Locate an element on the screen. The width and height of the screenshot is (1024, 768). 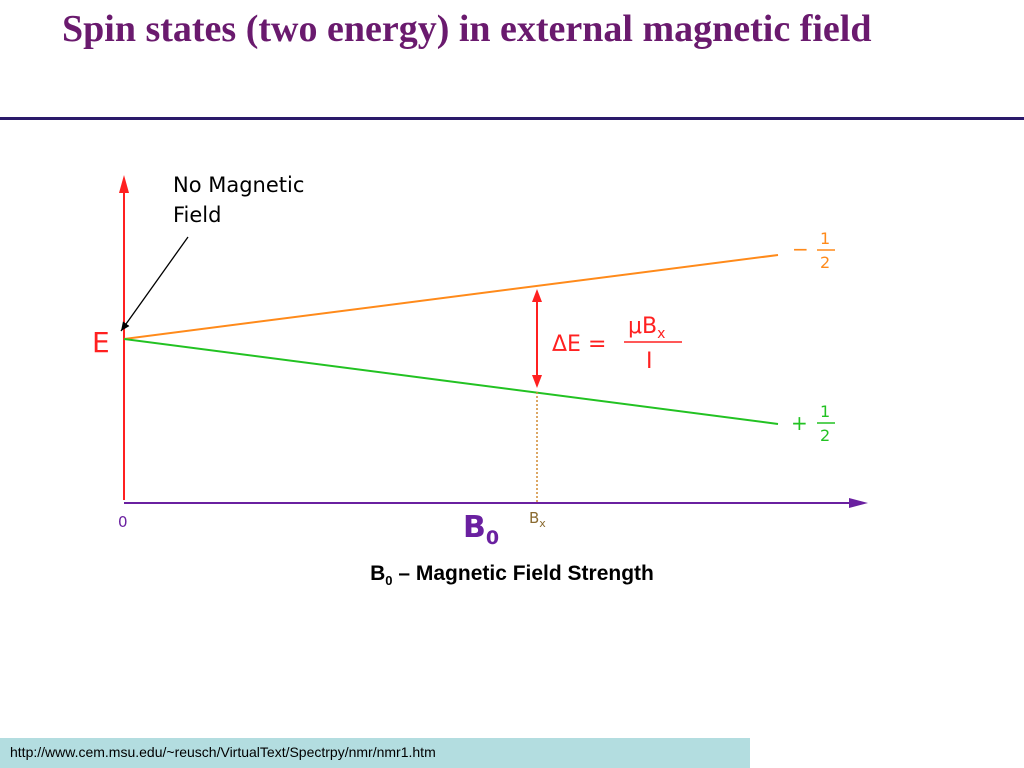
annotation-line-1: No Magnetic is located at coordinates (238, 185).